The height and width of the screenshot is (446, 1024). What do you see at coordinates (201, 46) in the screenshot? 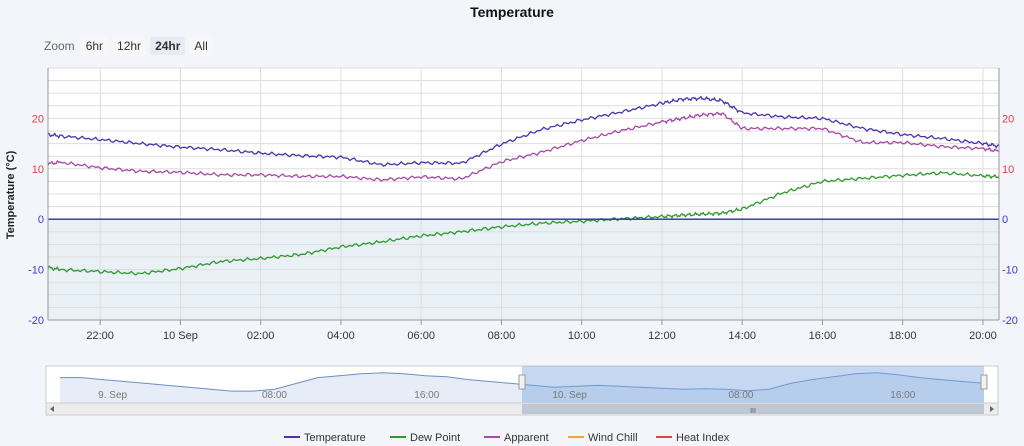
I see `zoom-all-button: All` at bounding box center [201, 46].